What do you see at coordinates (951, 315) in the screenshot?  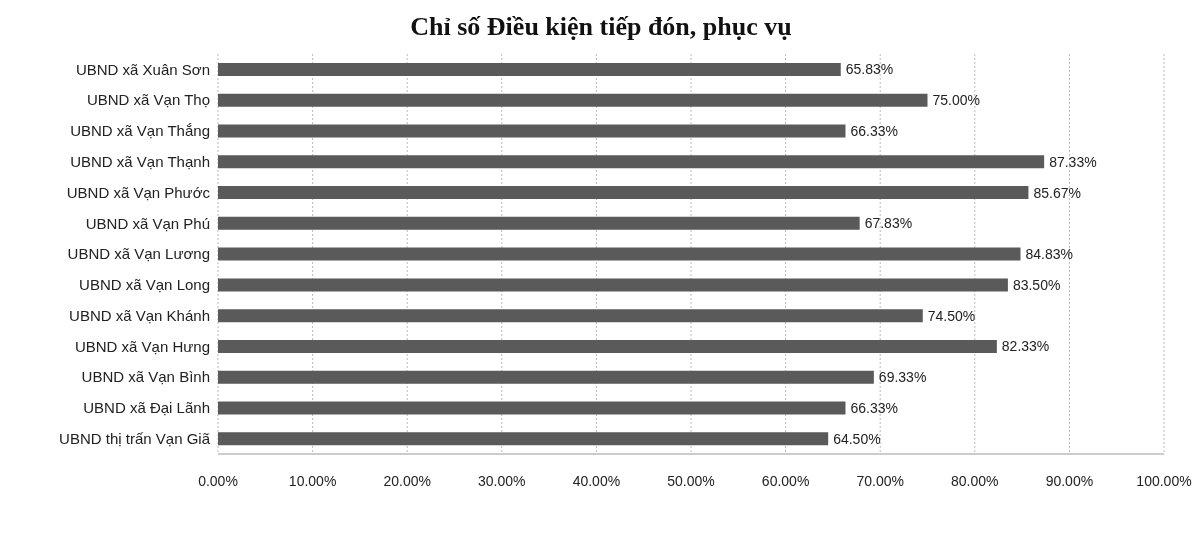 I see `data-label: 74.50%` at bounding box center [951, 315].